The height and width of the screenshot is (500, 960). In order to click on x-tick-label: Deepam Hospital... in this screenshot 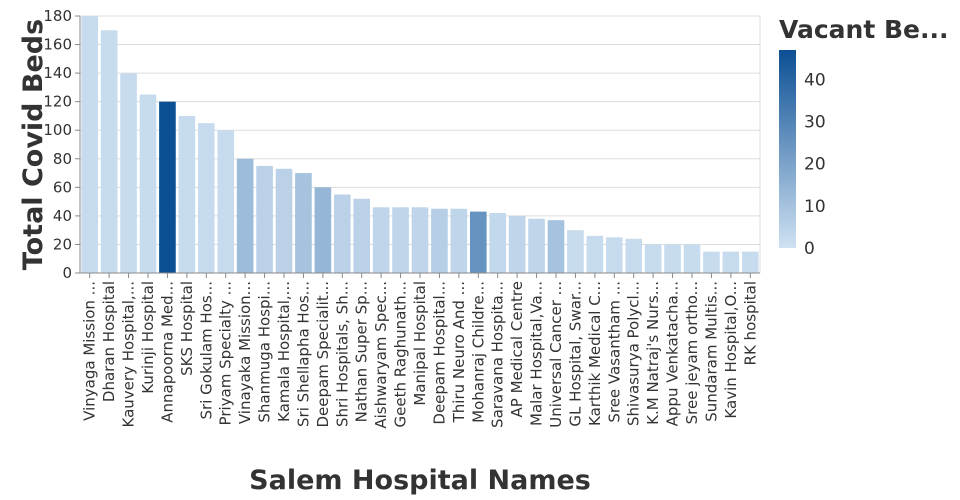, I will do `click(439, 353)`.